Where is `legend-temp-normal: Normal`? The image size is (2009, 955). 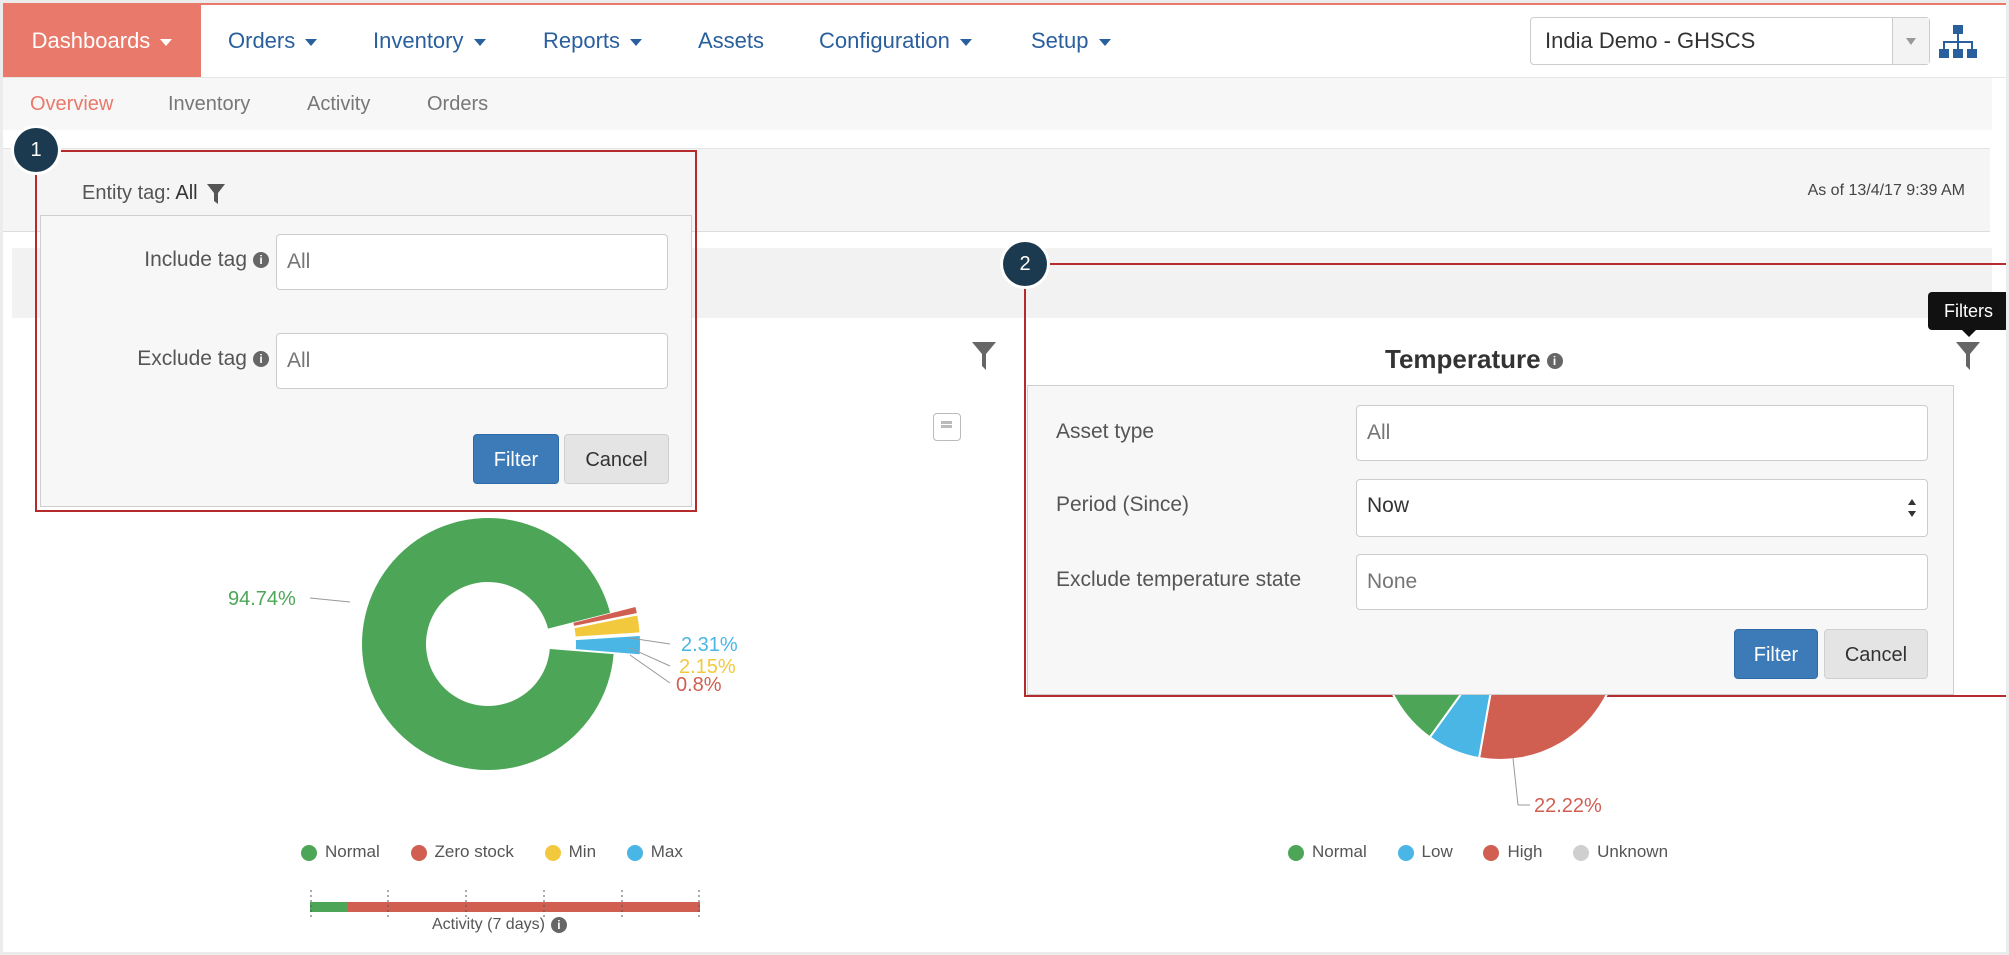
legend-temp-normal: Normal is located at coordinates (1327, 852).